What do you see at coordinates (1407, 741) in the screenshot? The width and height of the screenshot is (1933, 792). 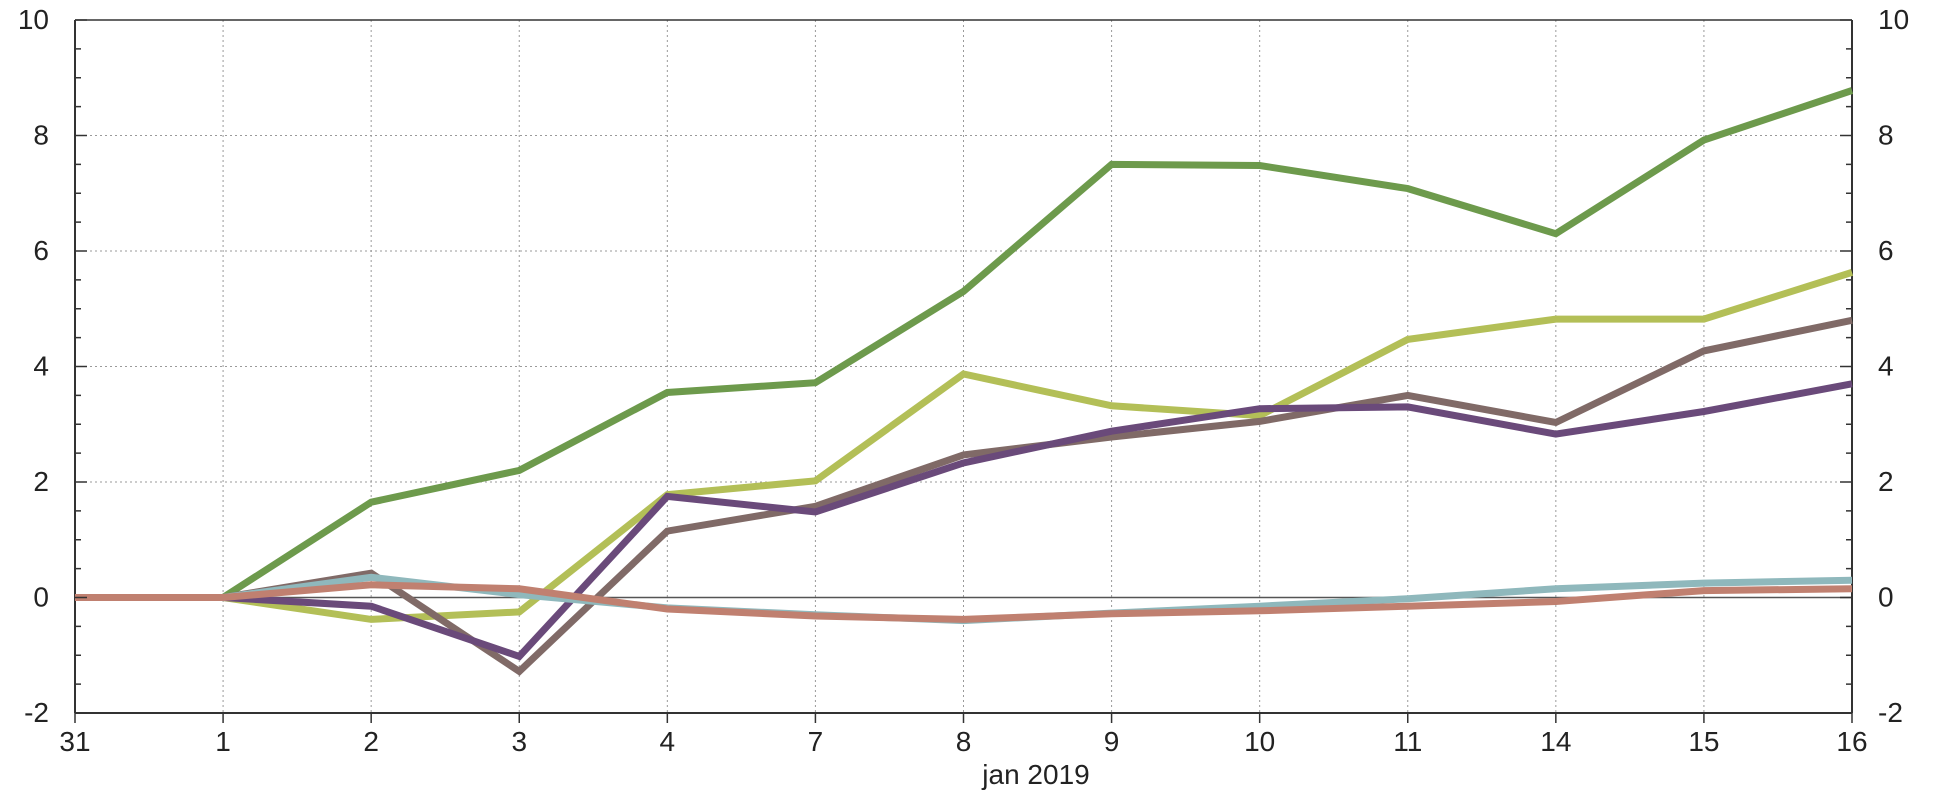 I see `x-tick-label: 11` at bounding box center [1407, 741].